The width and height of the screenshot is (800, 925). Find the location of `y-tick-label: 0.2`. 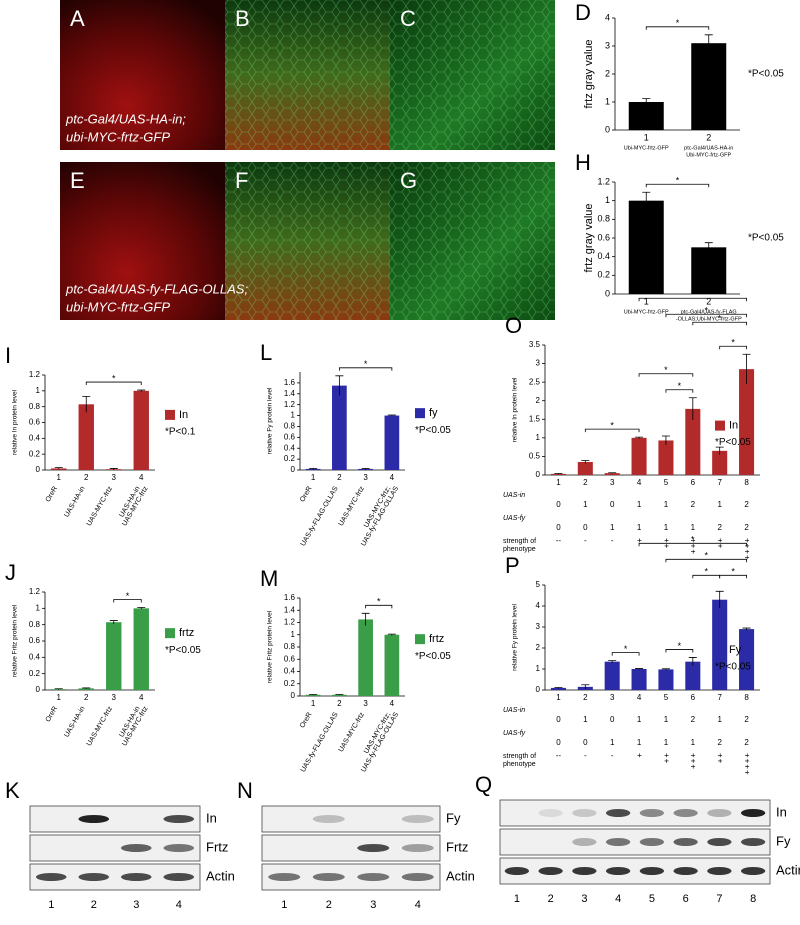

y-tick-label: 0.2 is located at coordinates (35, 453).